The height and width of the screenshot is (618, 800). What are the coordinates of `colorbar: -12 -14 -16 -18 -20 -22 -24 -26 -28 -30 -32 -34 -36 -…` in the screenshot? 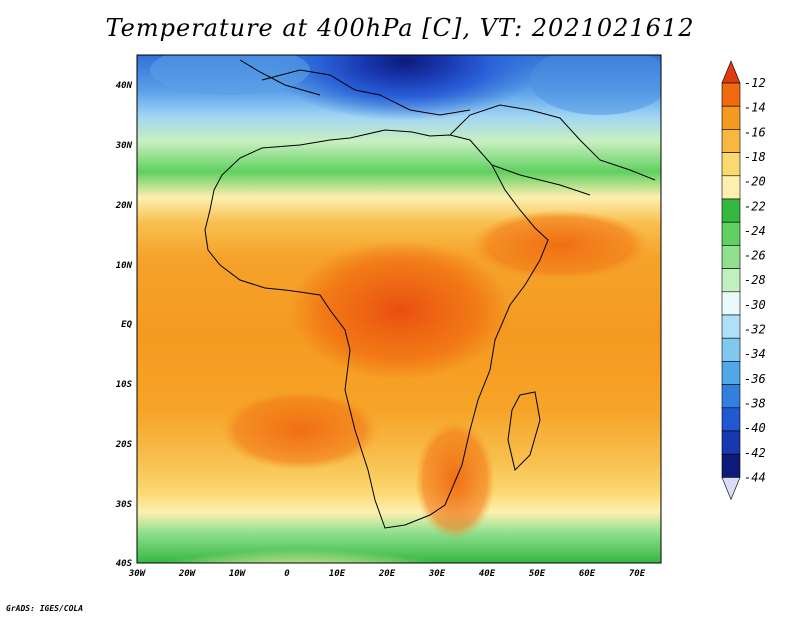 It's located at (743, 280).